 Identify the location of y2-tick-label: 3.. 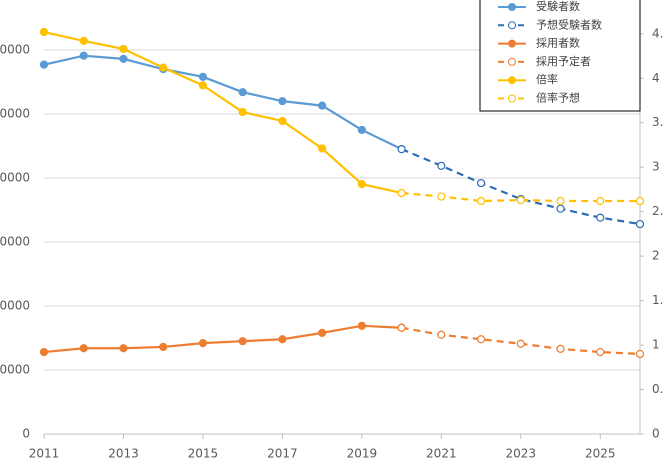
(657, 122).